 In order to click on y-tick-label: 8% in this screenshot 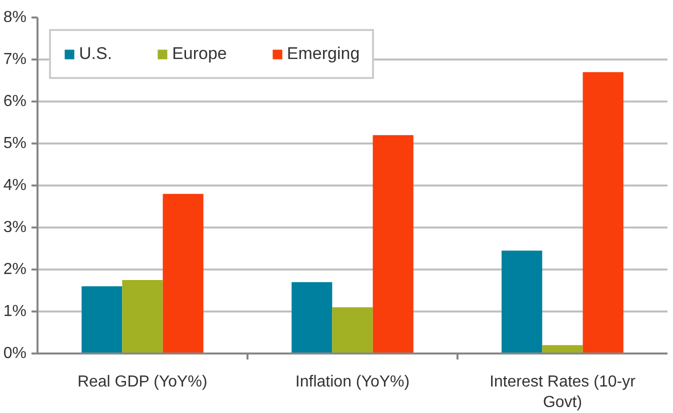, I will do `click(14, 17)`.